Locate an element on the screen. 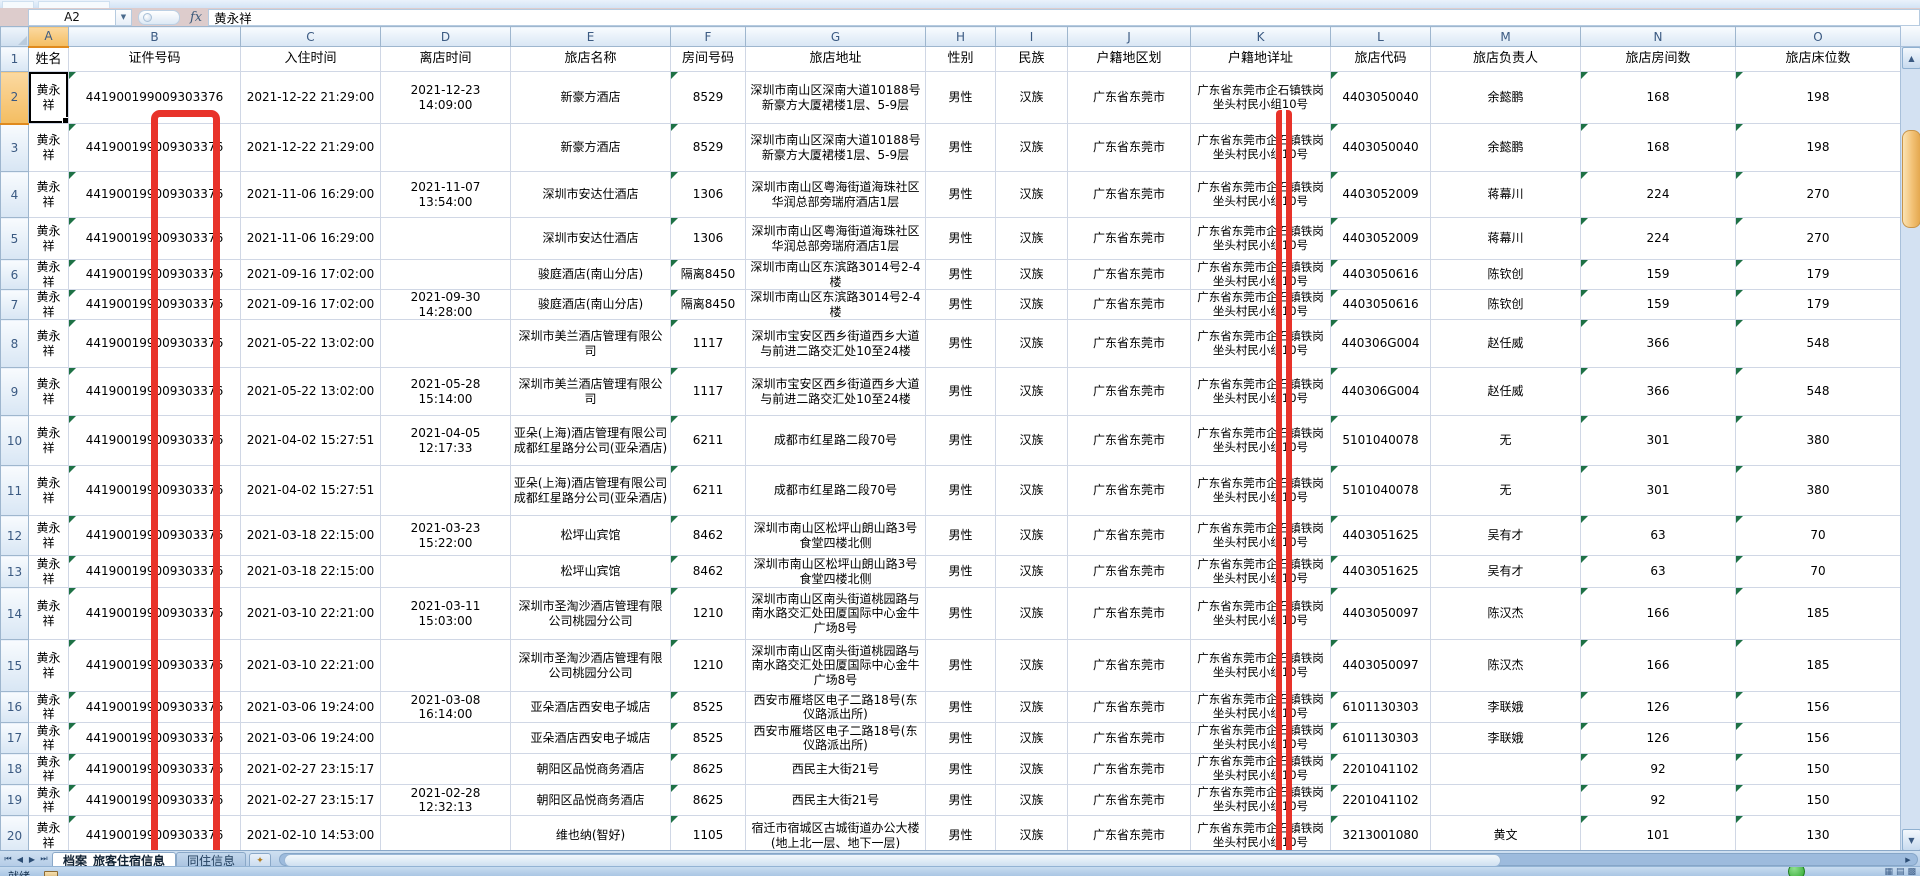 The height and width of the screenshot is (876, 1920). cell-E2: 新豪方酒店 is located at coordinates (591, 98).